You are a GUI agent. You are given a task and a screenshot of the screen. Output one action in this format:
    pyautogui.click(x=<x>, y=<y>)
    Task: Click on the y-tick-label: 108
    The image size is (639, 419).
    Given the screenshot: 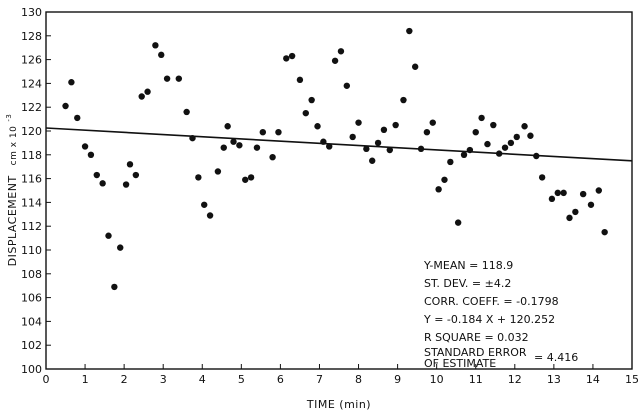 What is the action you would take?
    pyautogui.click(x=31, y=274)
    